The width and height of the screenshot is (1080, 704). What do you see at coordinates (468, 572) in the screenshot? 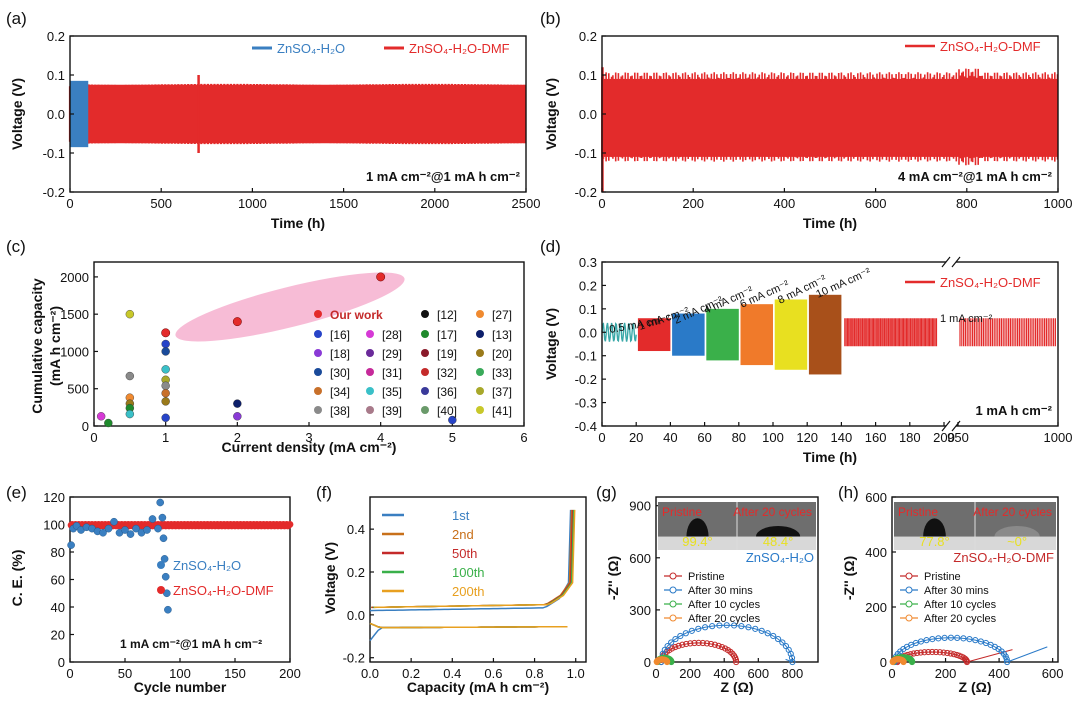
I see `legend-label: 100th` at bounding box center [468, 572].